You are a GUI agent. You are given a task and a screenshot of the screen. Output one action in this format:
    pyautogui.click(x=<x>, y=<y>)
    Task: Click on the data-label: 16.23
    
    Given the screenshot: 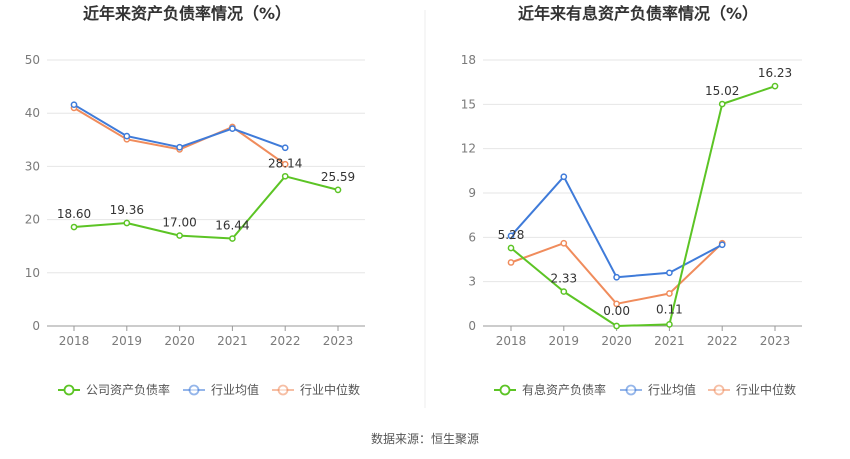 What is the action you would take?
    pyautogui.click(x=775, y=73)
    